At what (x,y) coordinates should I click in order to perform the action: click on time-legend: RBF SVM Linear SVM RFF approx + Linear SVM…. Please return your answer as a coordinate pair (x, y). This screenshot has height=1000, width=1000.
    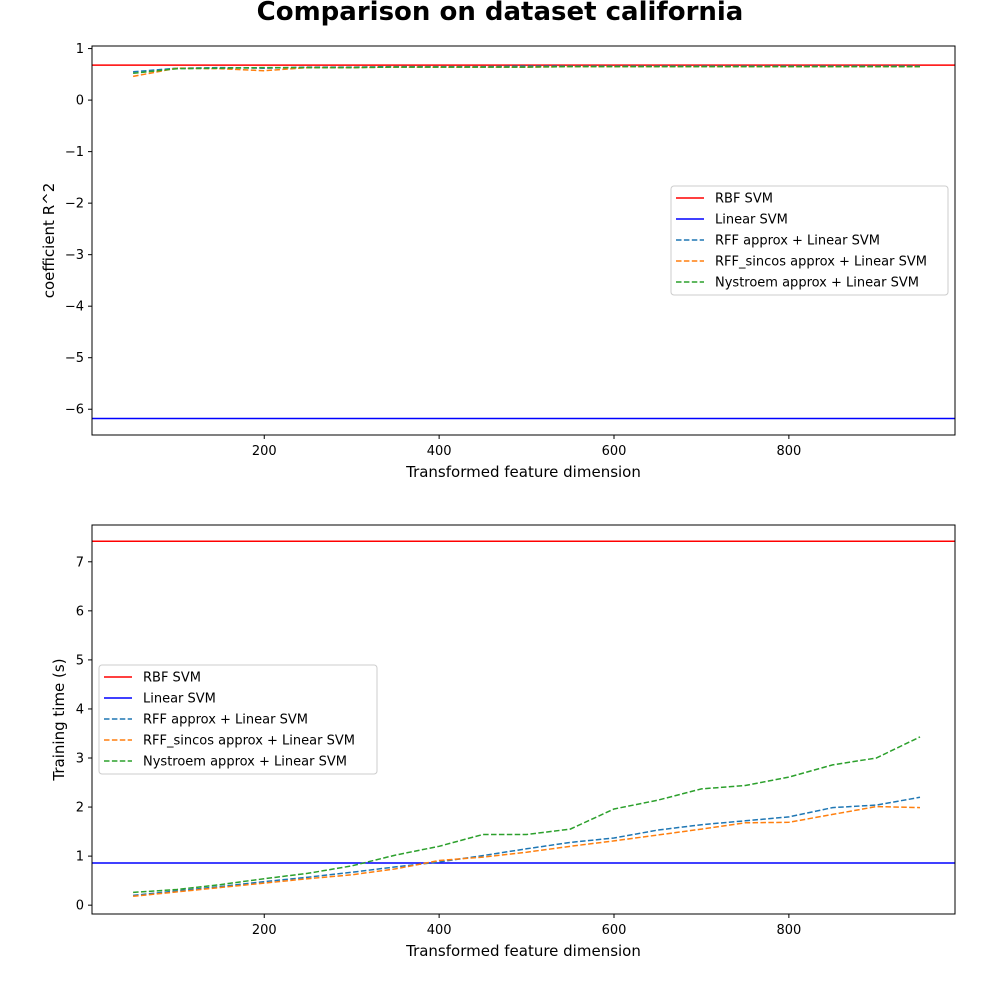
    Looking at the image, I should click on (238, 719).